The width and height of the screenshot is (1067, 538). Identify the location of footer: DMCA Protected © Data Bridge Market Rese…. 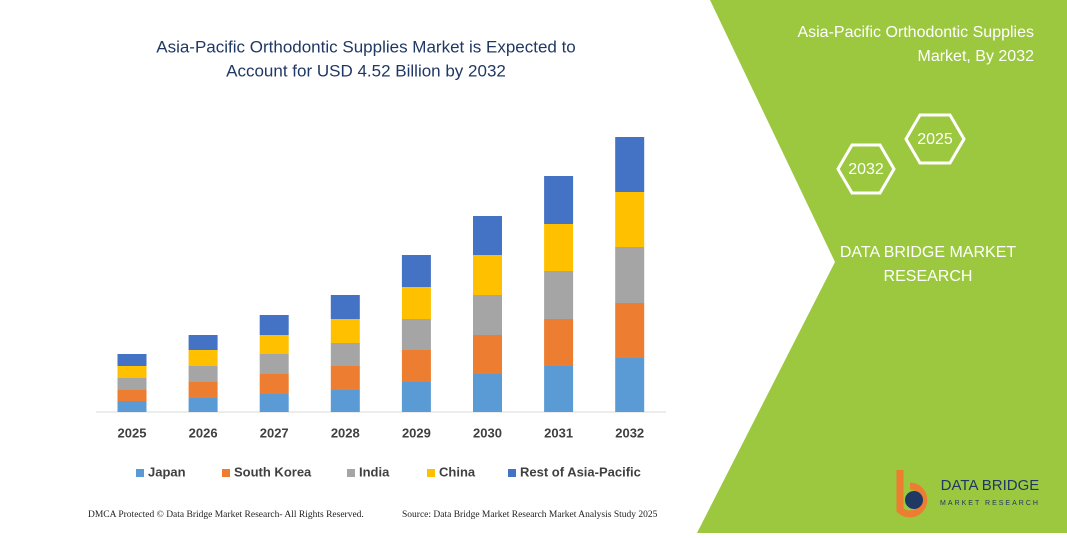
(226, 514).